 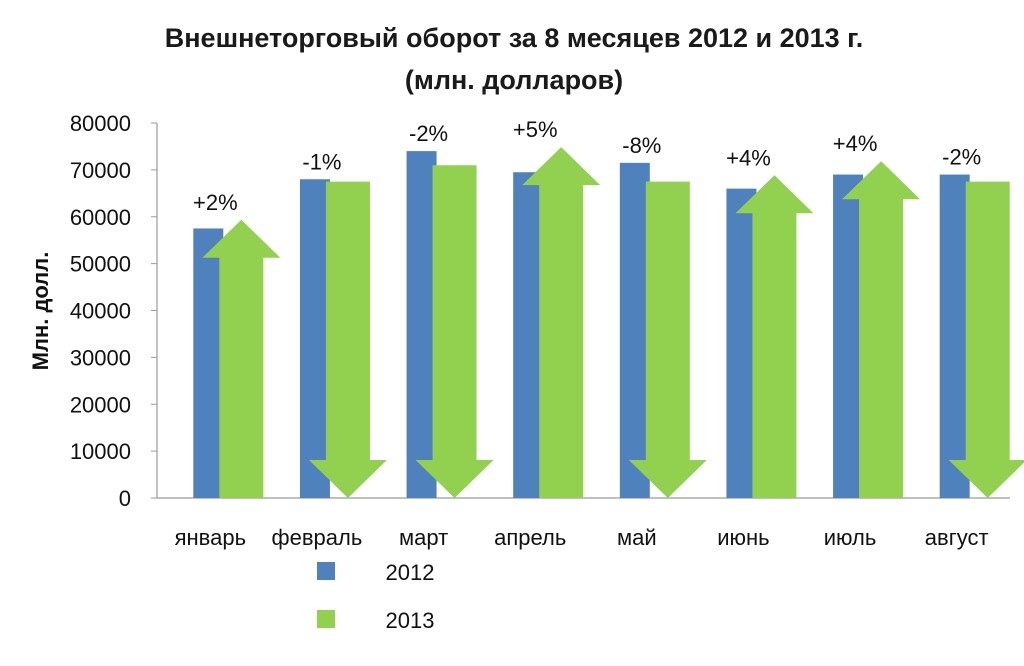 I want to click on data-label-percent: +5%, so click(x=535, y=129).